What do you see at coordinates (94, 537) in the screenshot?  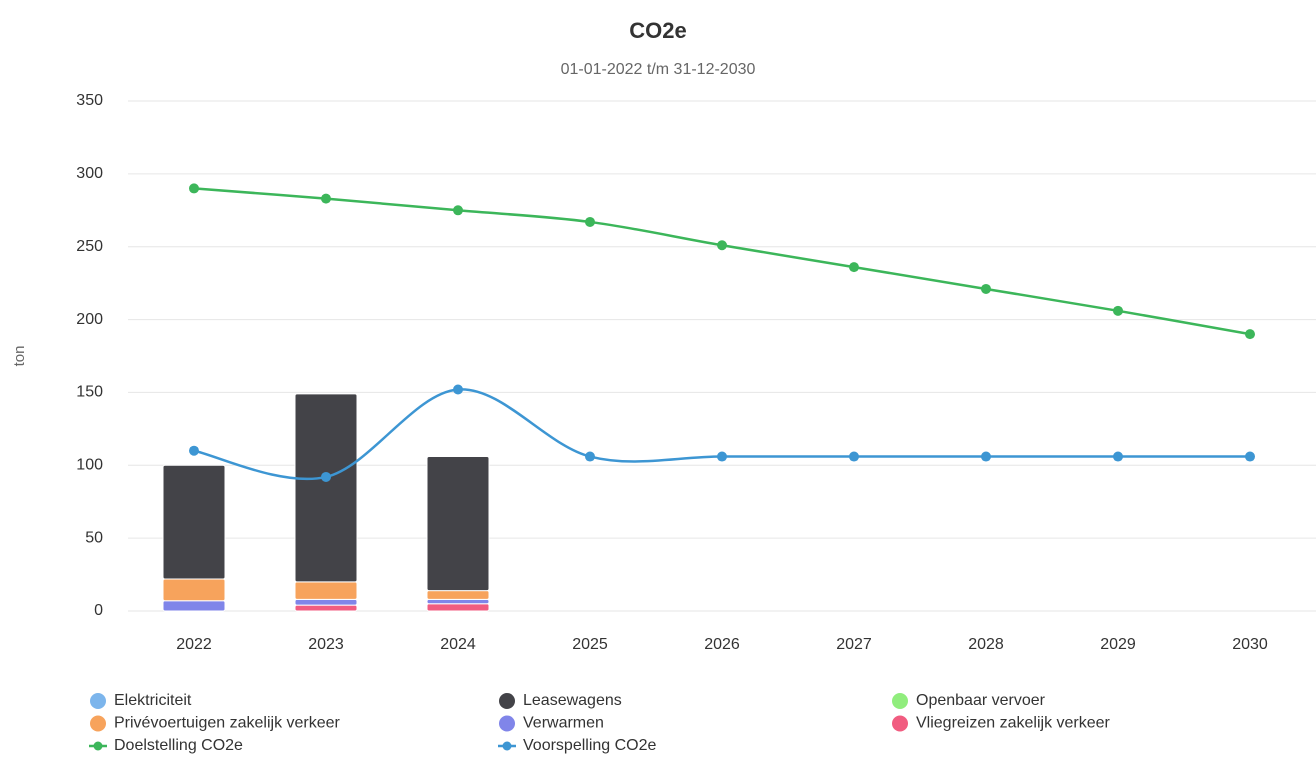 I see `y-tick-label: 50` at bounding box center [94, 537].